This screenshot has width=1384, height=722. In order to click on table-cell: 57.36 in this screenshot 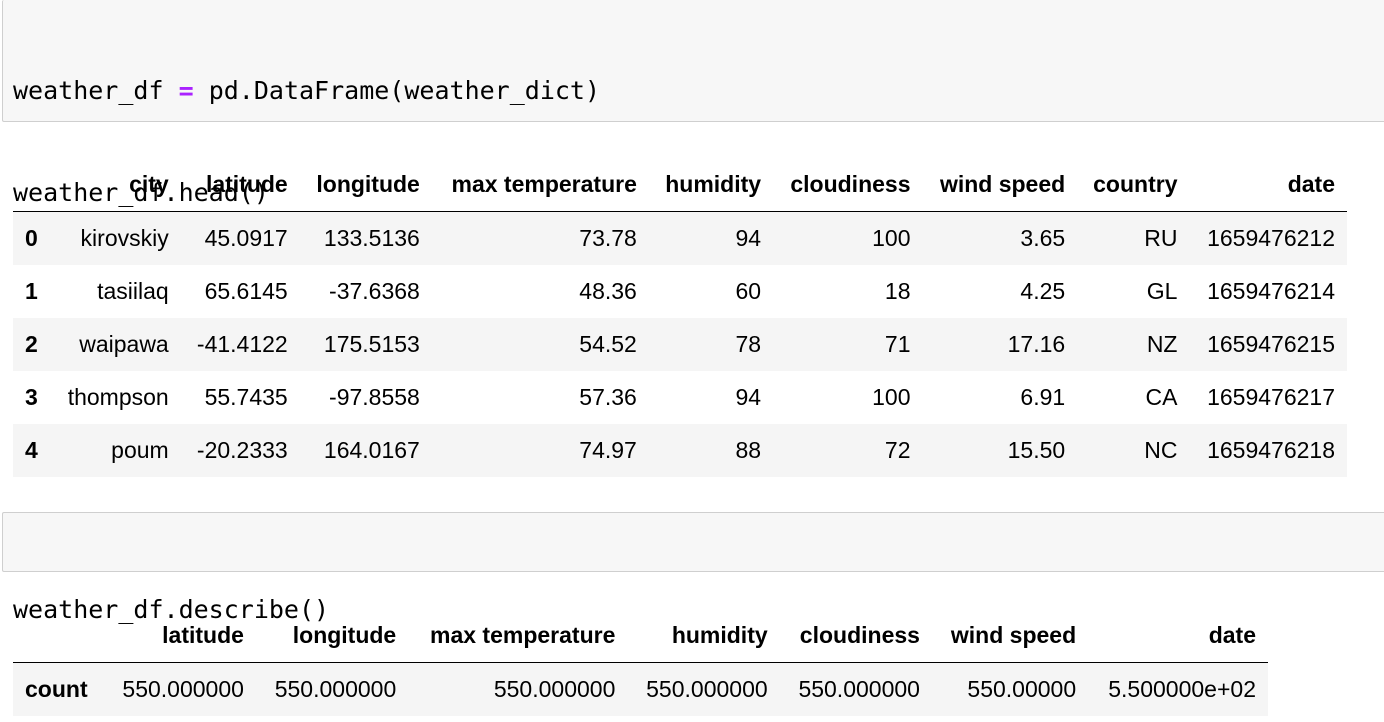, I will do `click(608, 397)`.